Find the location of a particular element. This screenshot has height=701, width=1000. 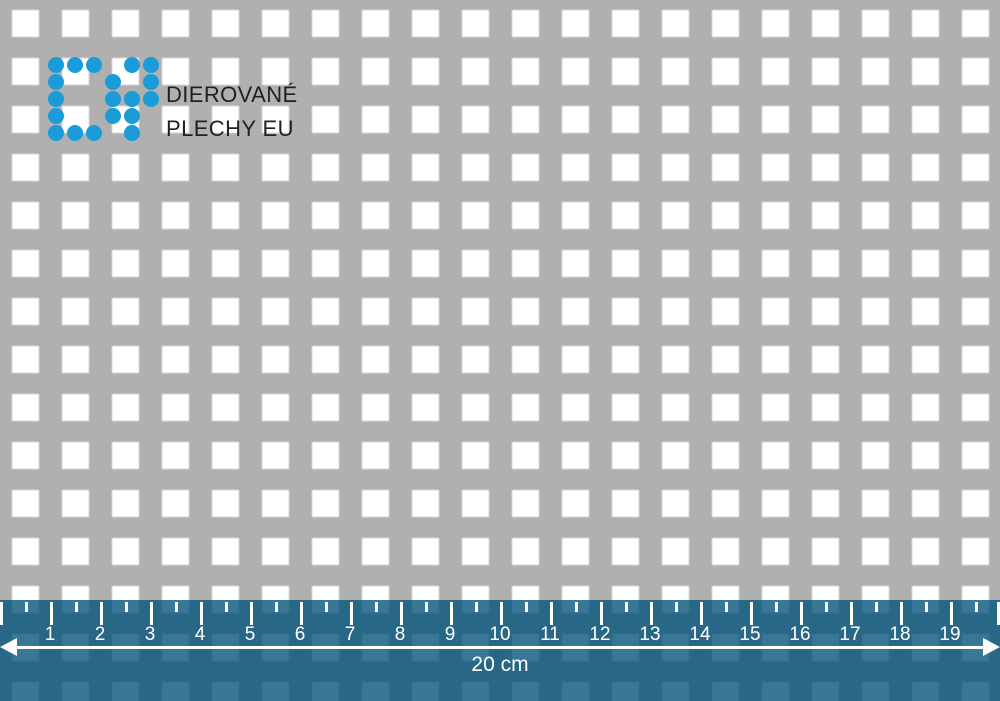

ruler-tick-label: 2 is located at coordinates (100, 634).